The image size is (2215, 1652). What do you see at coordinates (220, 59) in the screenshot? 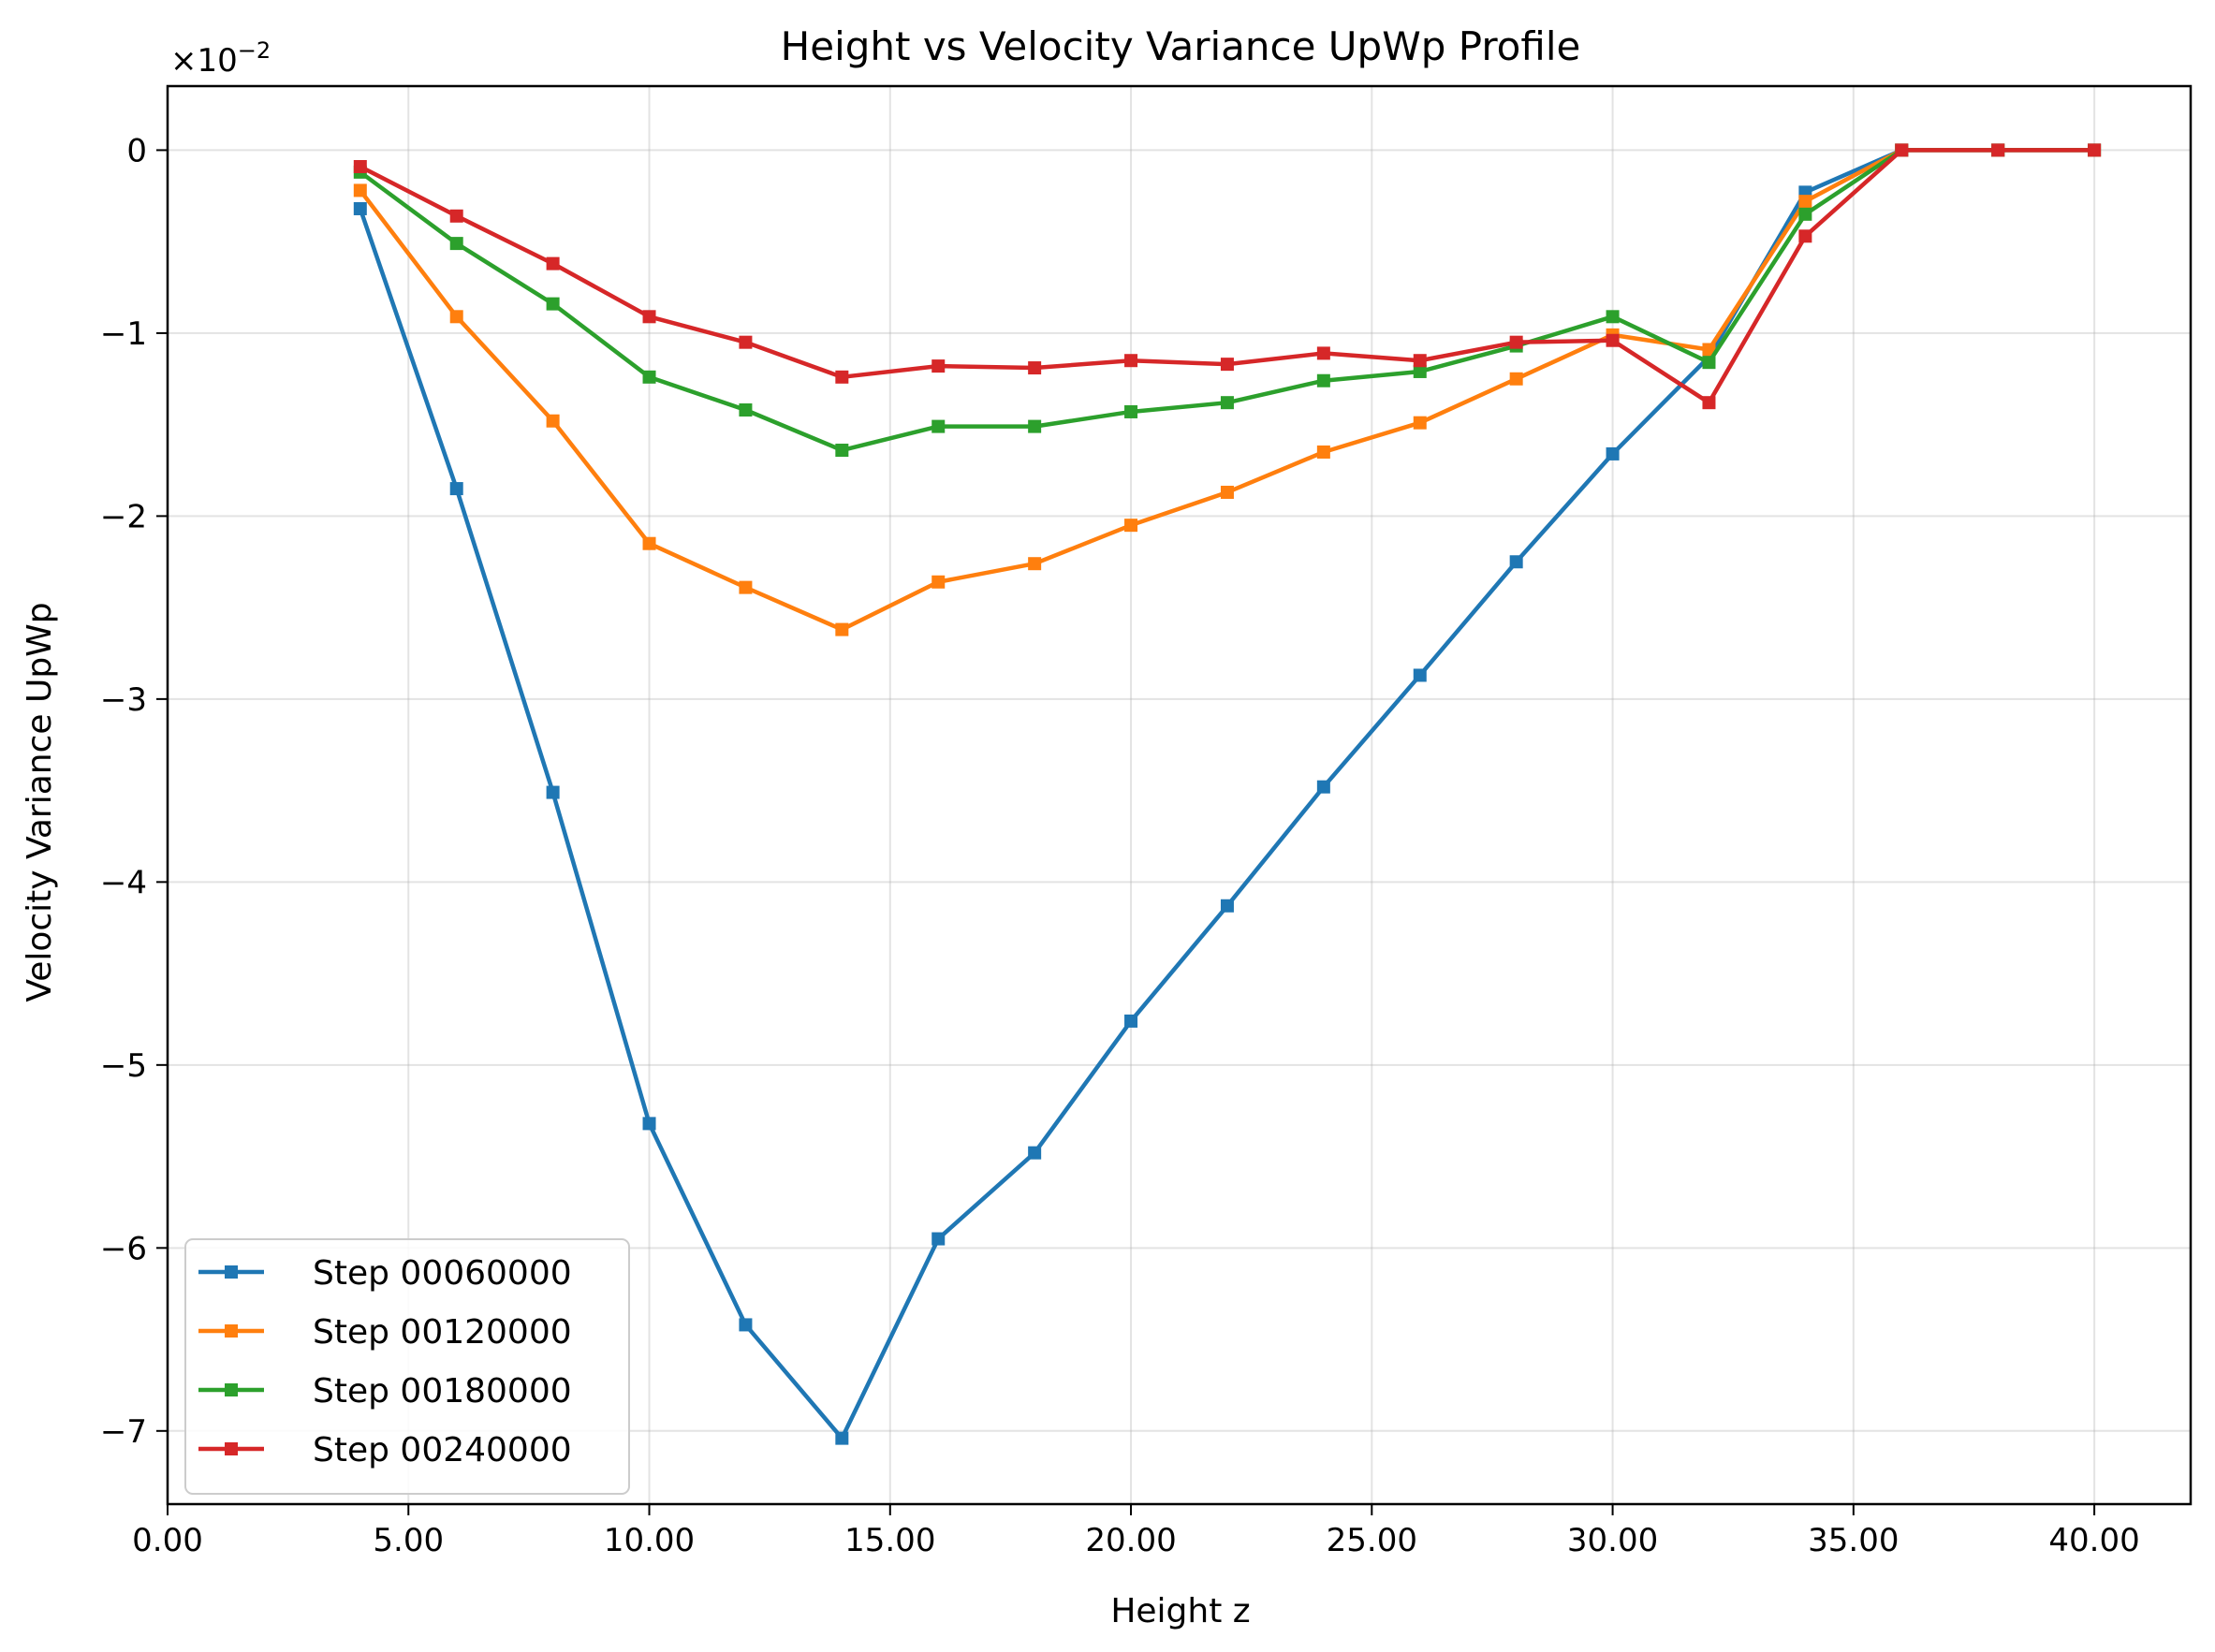
I see `y-offset-label: ×10⁻²` at bounding box center [220, 59].